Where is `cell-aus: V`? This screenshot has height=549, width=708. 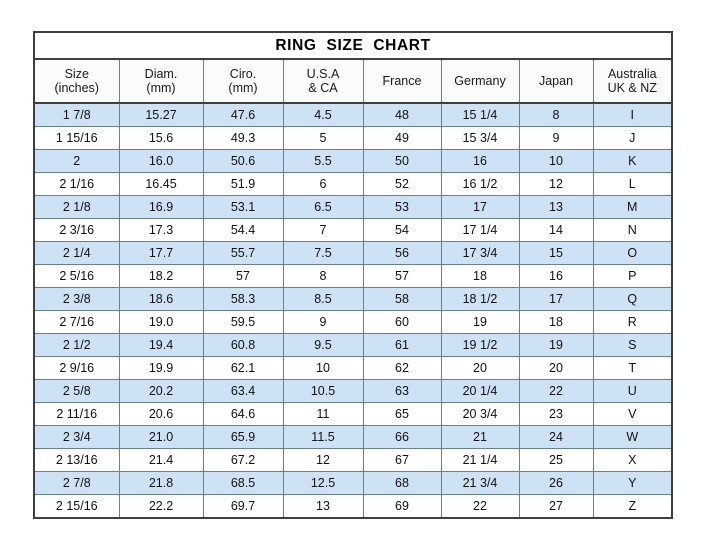 cell-aus: V is located at coordinates (632, 414).